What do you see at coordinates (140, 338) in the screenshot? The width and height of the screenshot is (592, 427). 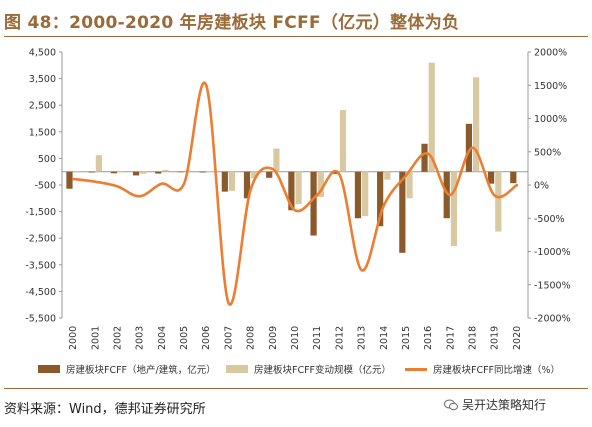 I see `x-tick-label: 2003` at bounding box center [140, 338].